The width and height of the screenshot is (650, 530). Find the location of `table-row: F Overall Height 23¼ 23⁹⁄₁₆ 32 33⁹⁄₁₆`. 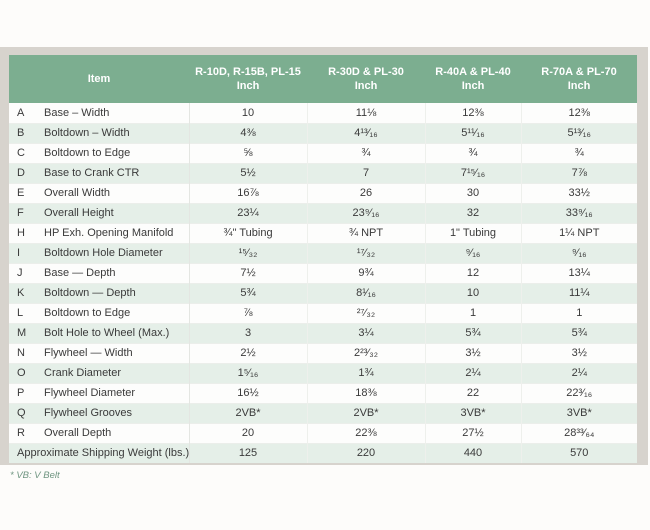

table-row: F Overall Height 23¼ 23⁹⁄₁₆ 32 33⁹⁄₁₆ is located at coordinates (323, 213).